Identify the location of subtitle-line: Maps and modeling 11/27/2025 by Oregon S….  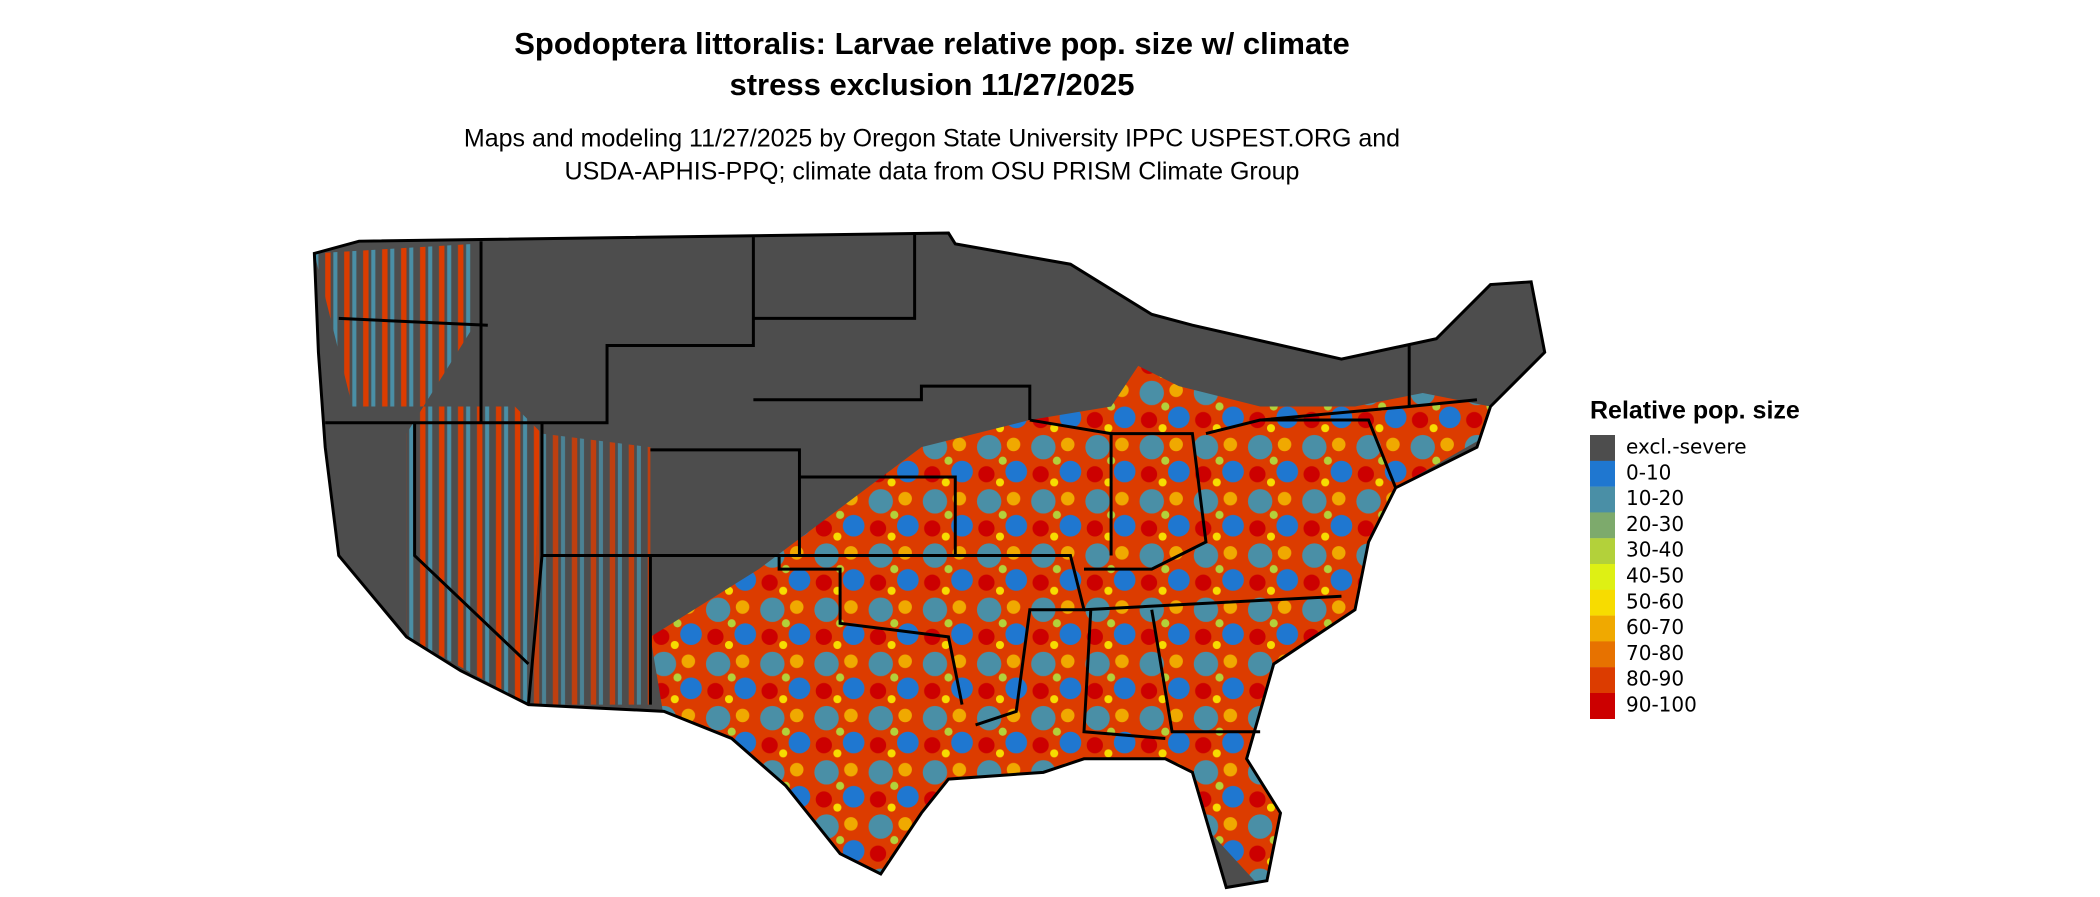
(932, 139).